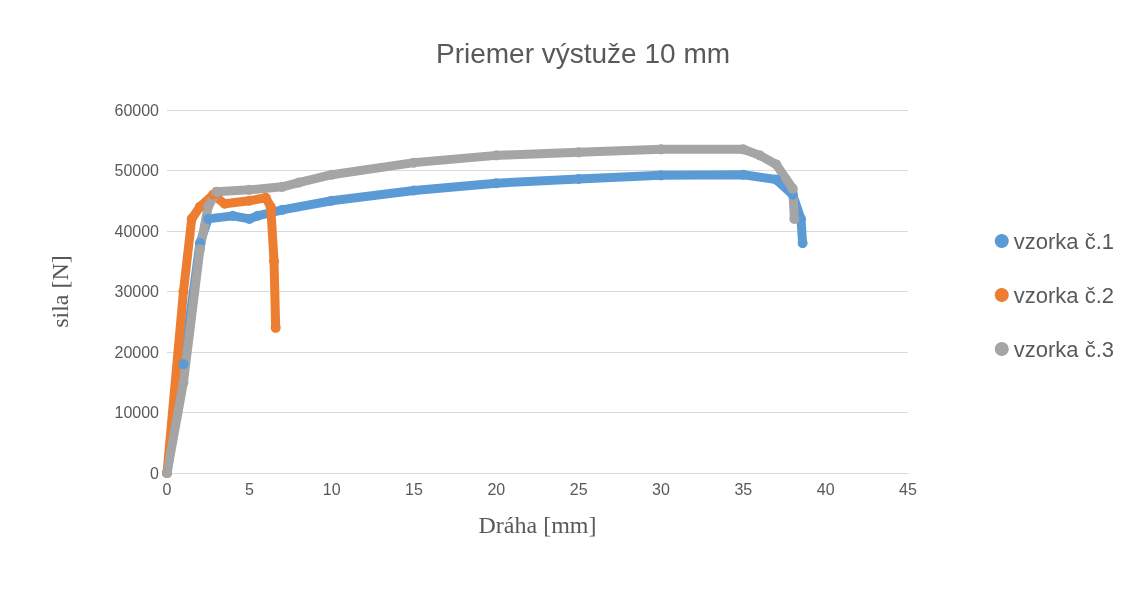 The width and height of the screenshot is (1139, 590). I want to click on chart-title: Priemer výstuže 10 mm, so click(583, 53).